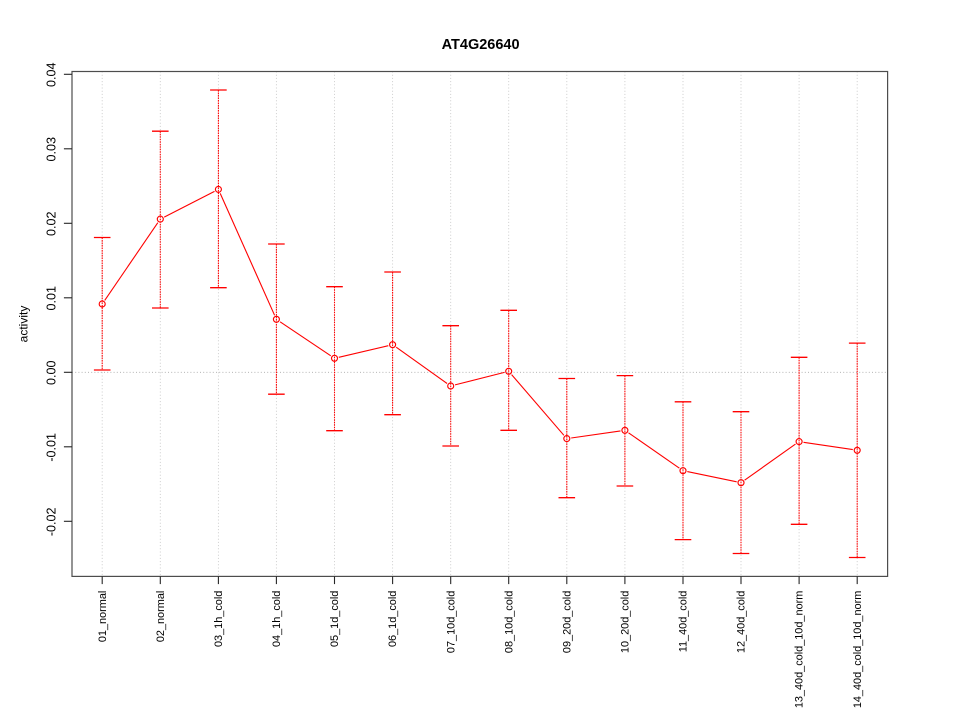 Image resolution: width=960 pixels, height=720 pixels. I want to click on svg-text: -0.02, so click(52, 521).